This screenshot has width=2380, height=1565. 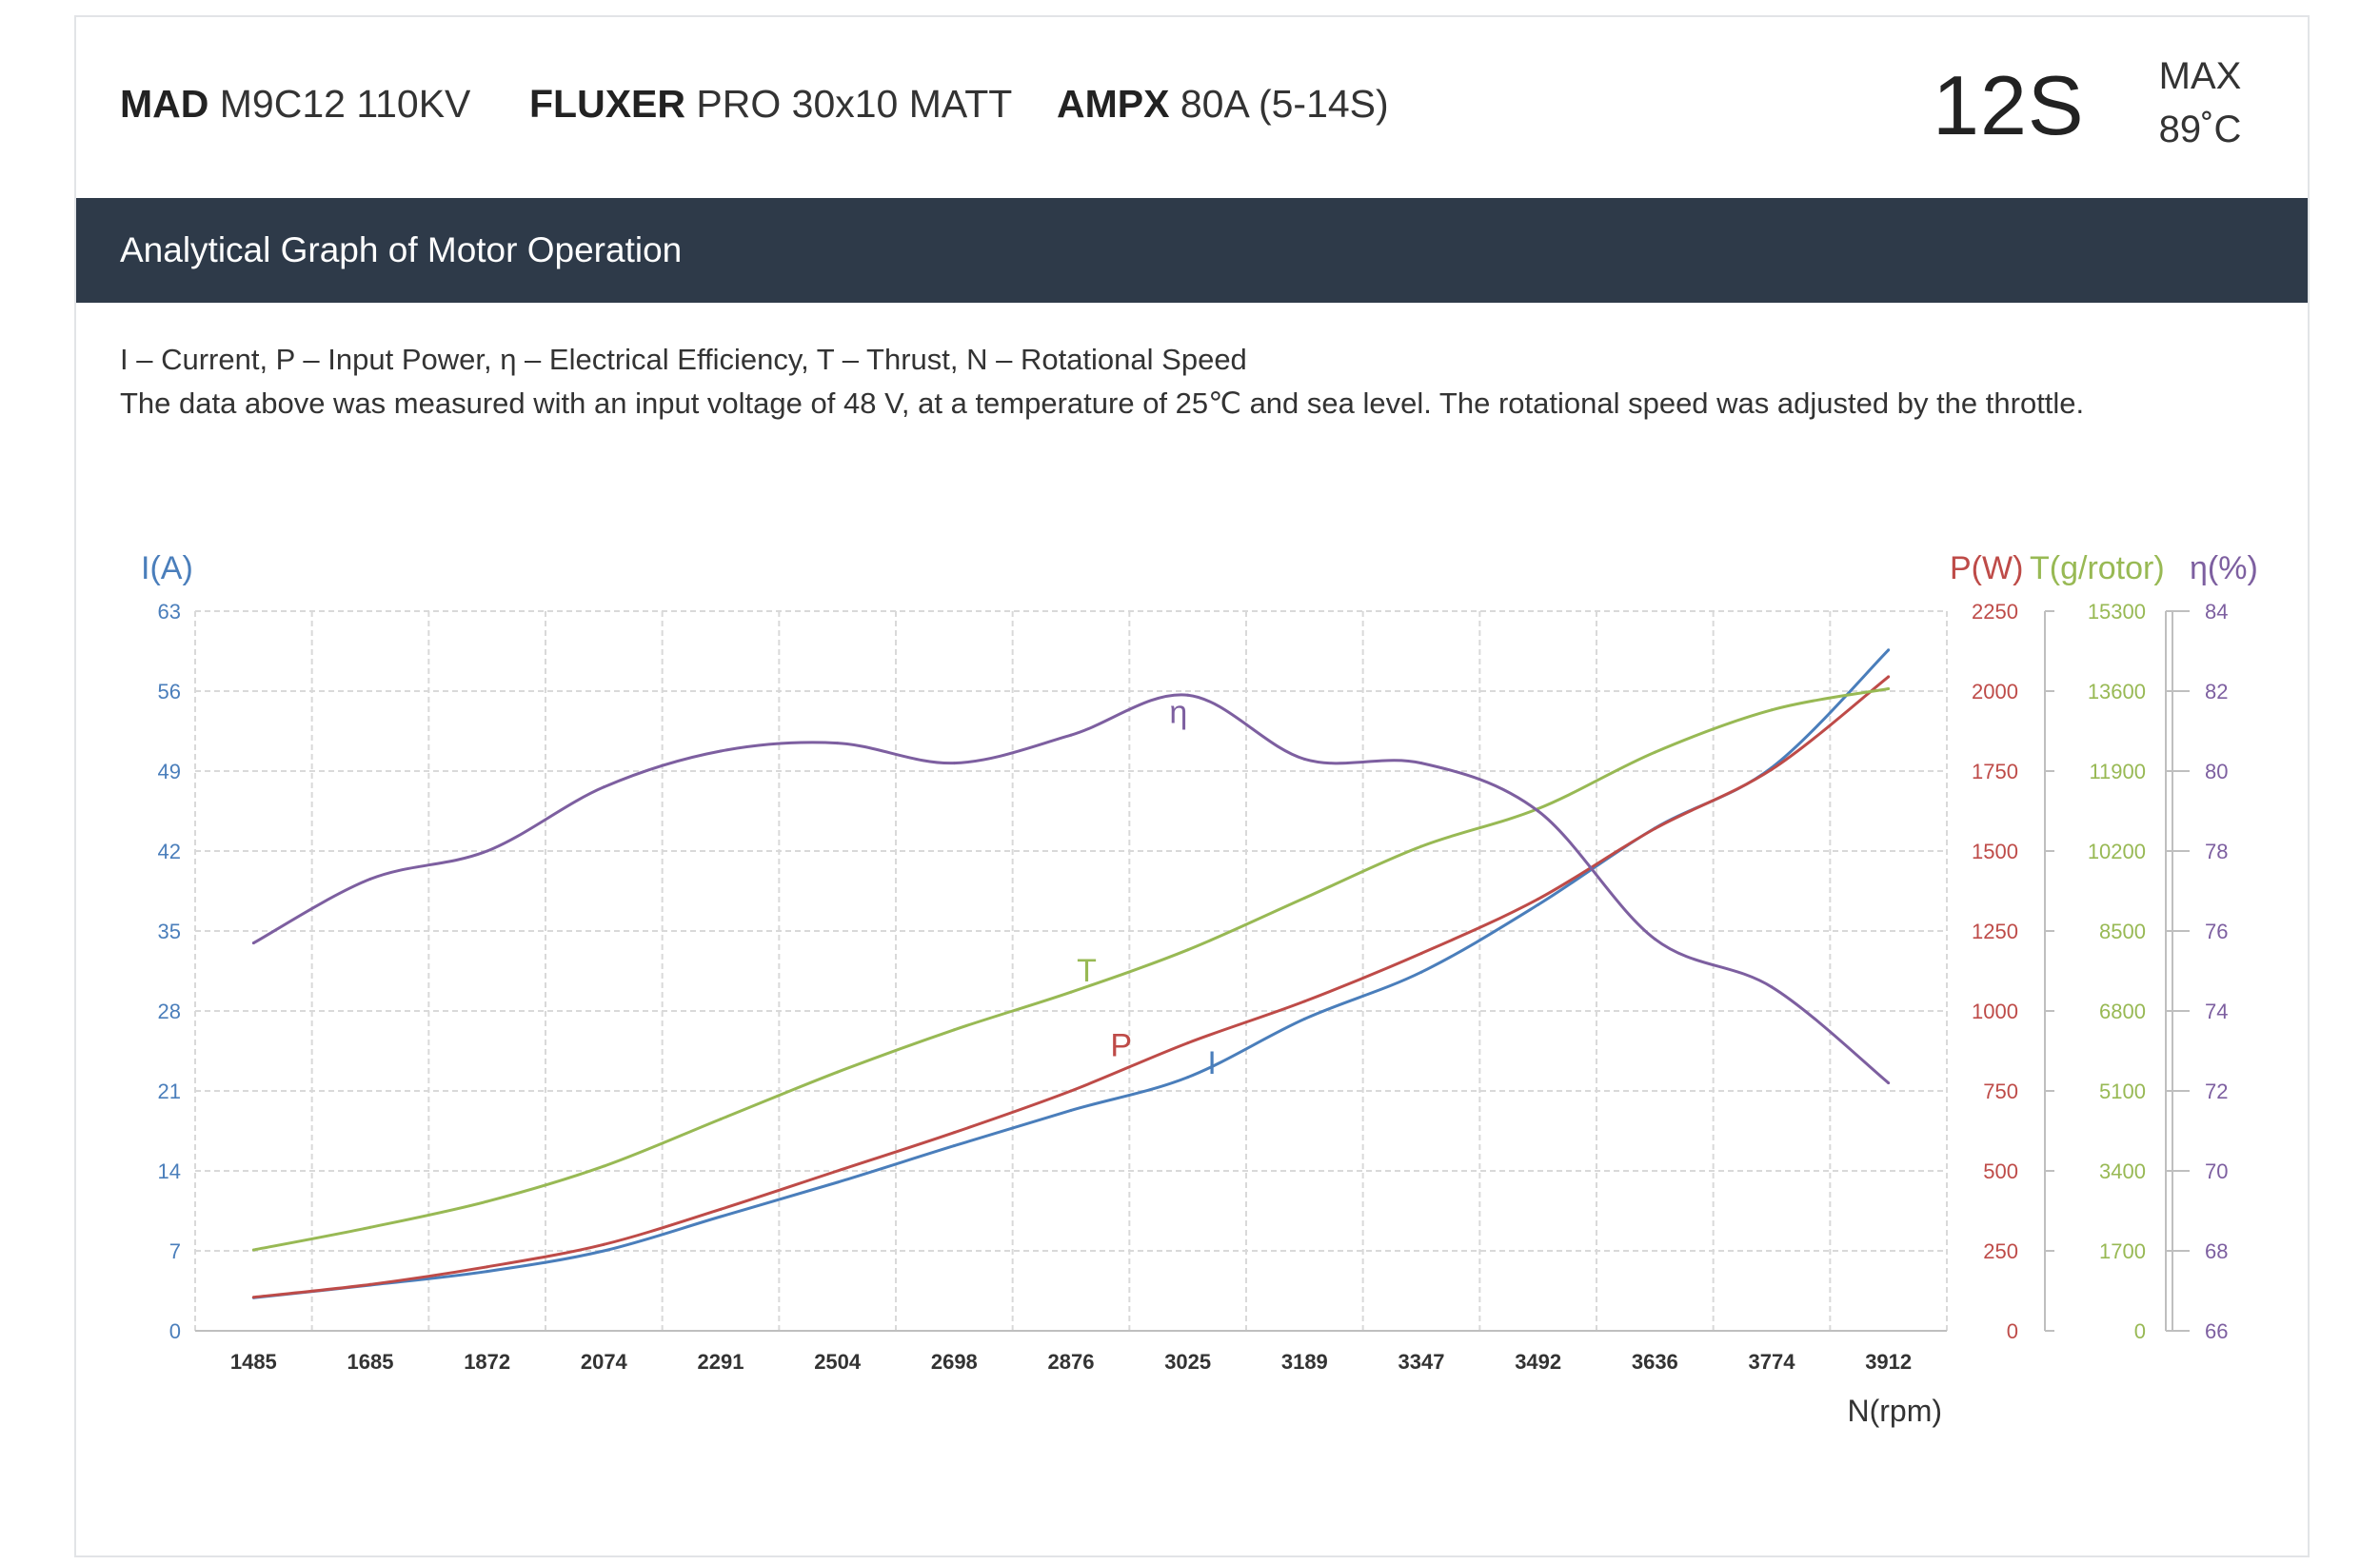 I want to click on section-bar: Analytical Graph of Motor Operation, so click(x=1192, y=250).